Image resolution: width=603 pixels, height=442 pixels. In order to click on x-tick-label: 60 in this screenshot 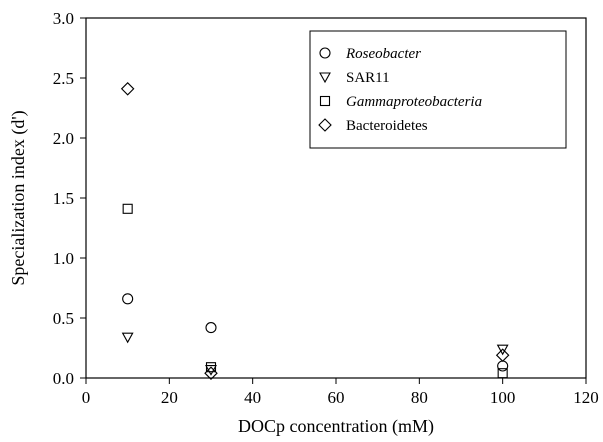, I will do `click(336, 397)`.